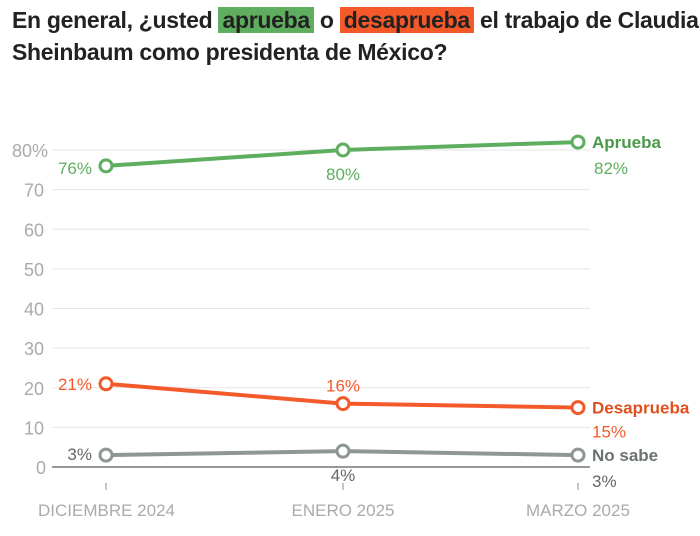 The height and width of the screenshot is (536, 700). Describe the element at coordinates (343, 174) in the screenshot. I see `data-label: 80%` at that location.